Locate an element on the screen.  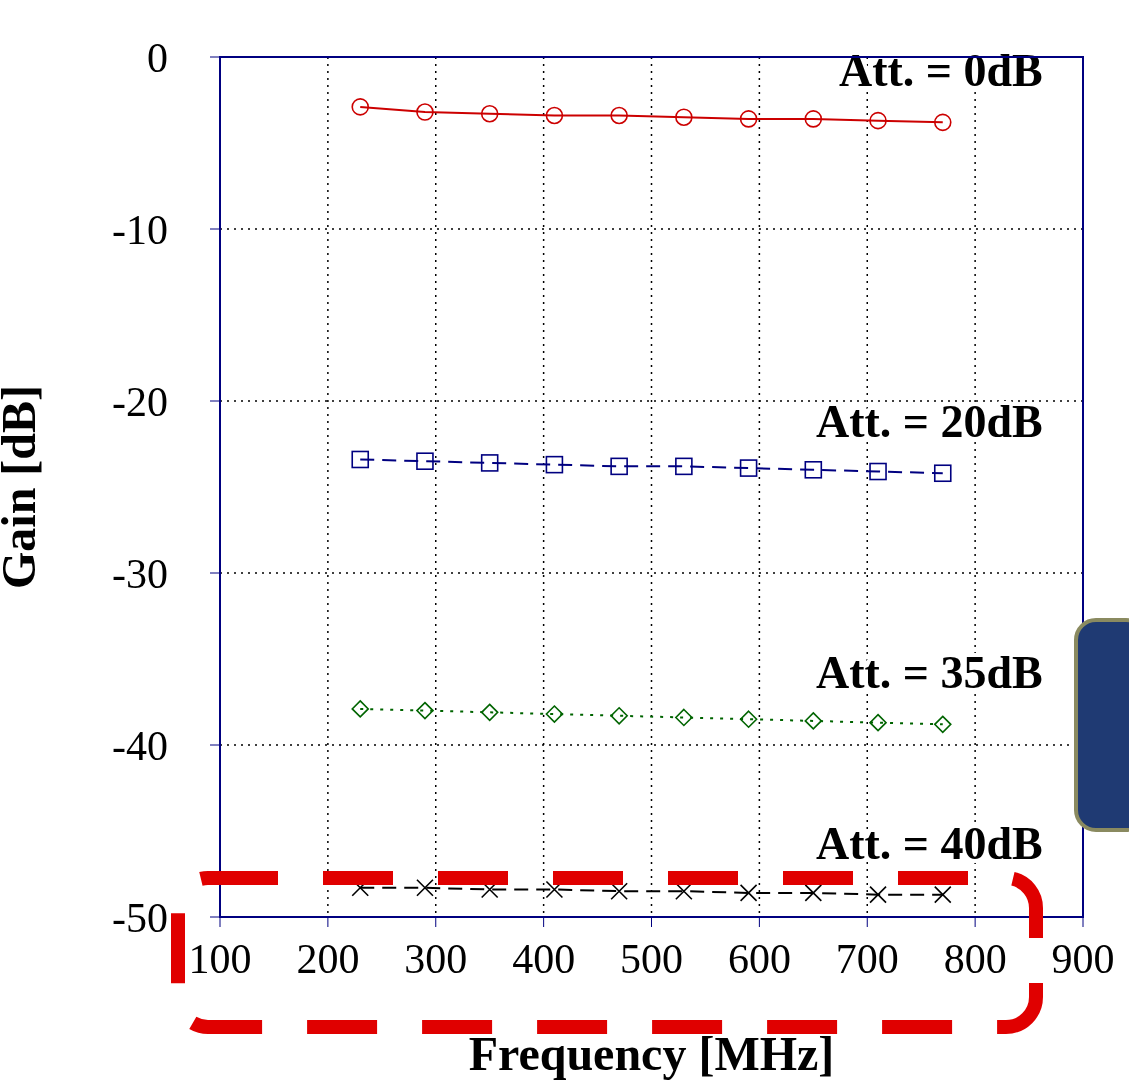
y-tick-label: -20 is located at coordinates (140, 401).